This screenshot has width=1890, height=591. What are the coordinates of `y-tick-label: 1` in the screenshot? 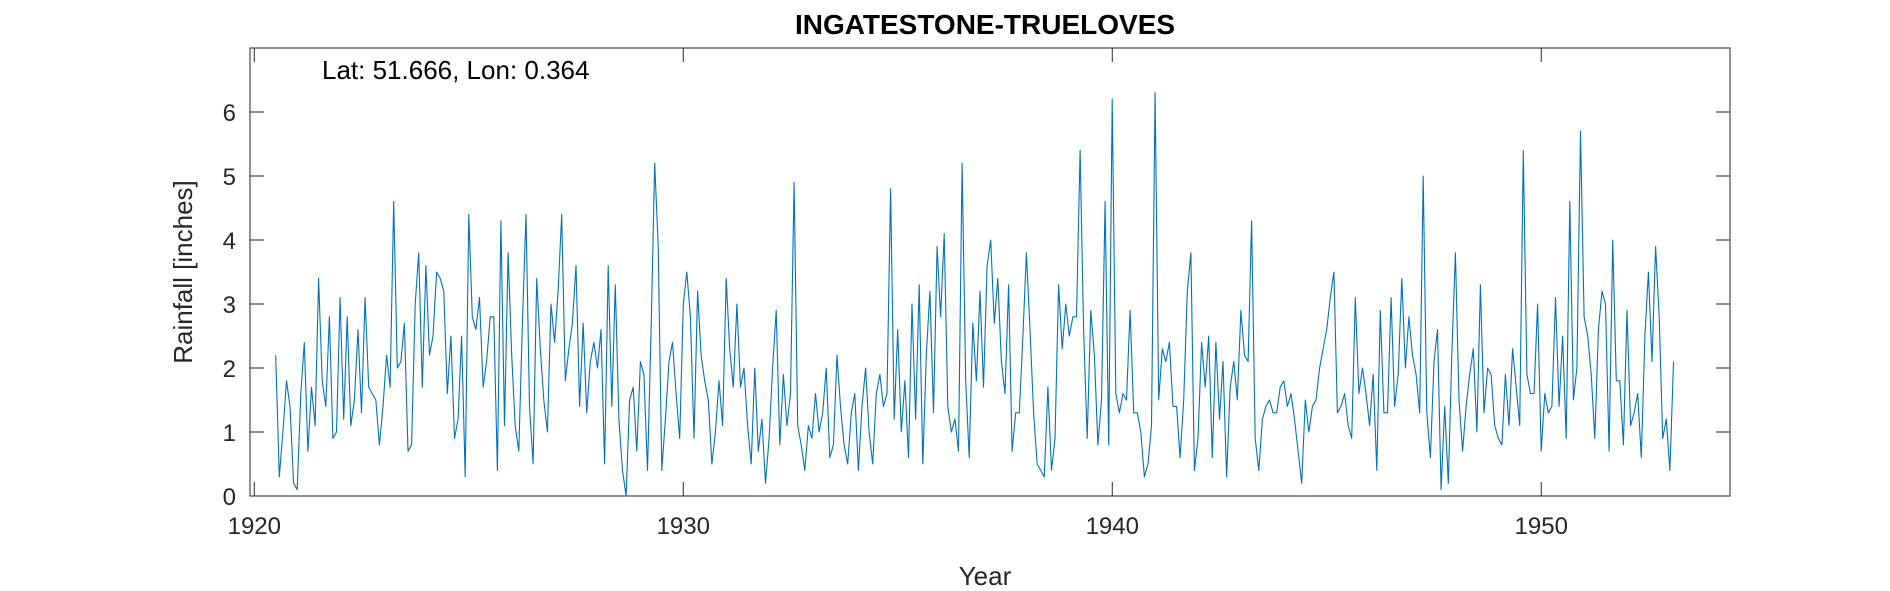 It's located at (229, 433).